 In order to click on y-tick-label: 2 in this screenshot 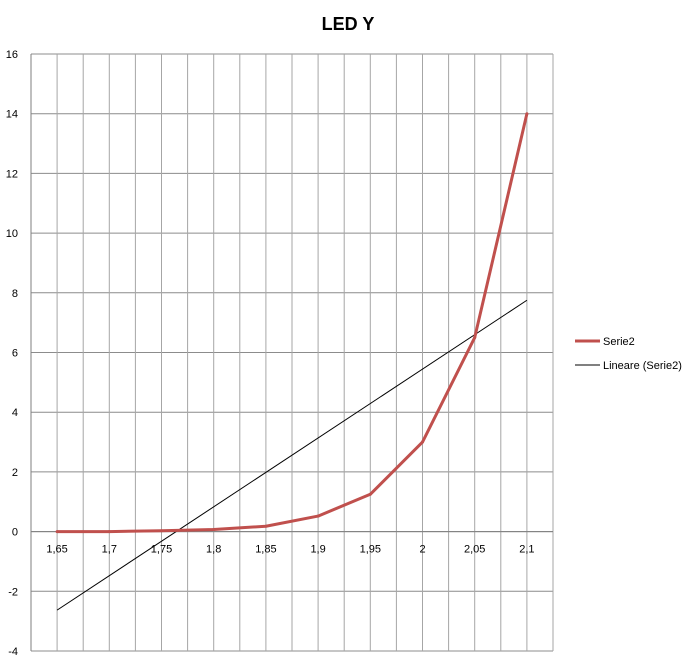, I will do `click(15, 473)`.